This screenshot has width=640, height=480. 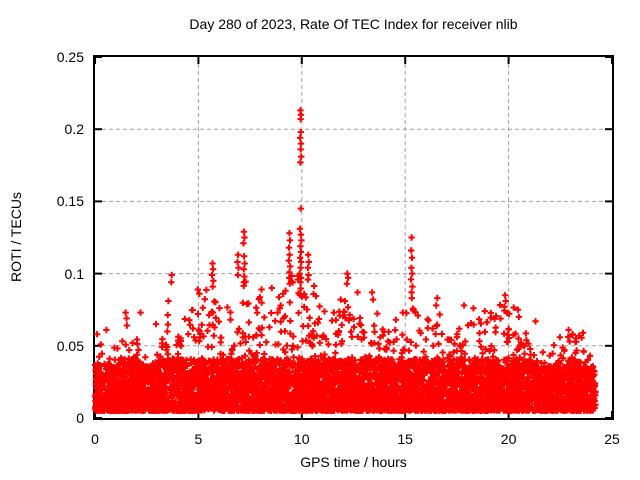 I want to click on x-axis-label: GPS time / hours, so click(x=353, y=462).